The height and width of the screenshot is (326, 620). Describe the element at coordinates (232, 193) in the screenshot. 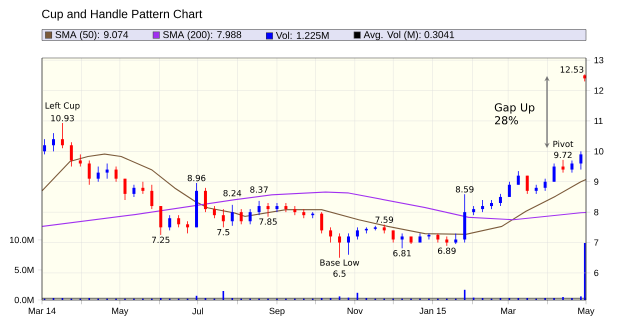

I see `annotation: 8.24` at that location.